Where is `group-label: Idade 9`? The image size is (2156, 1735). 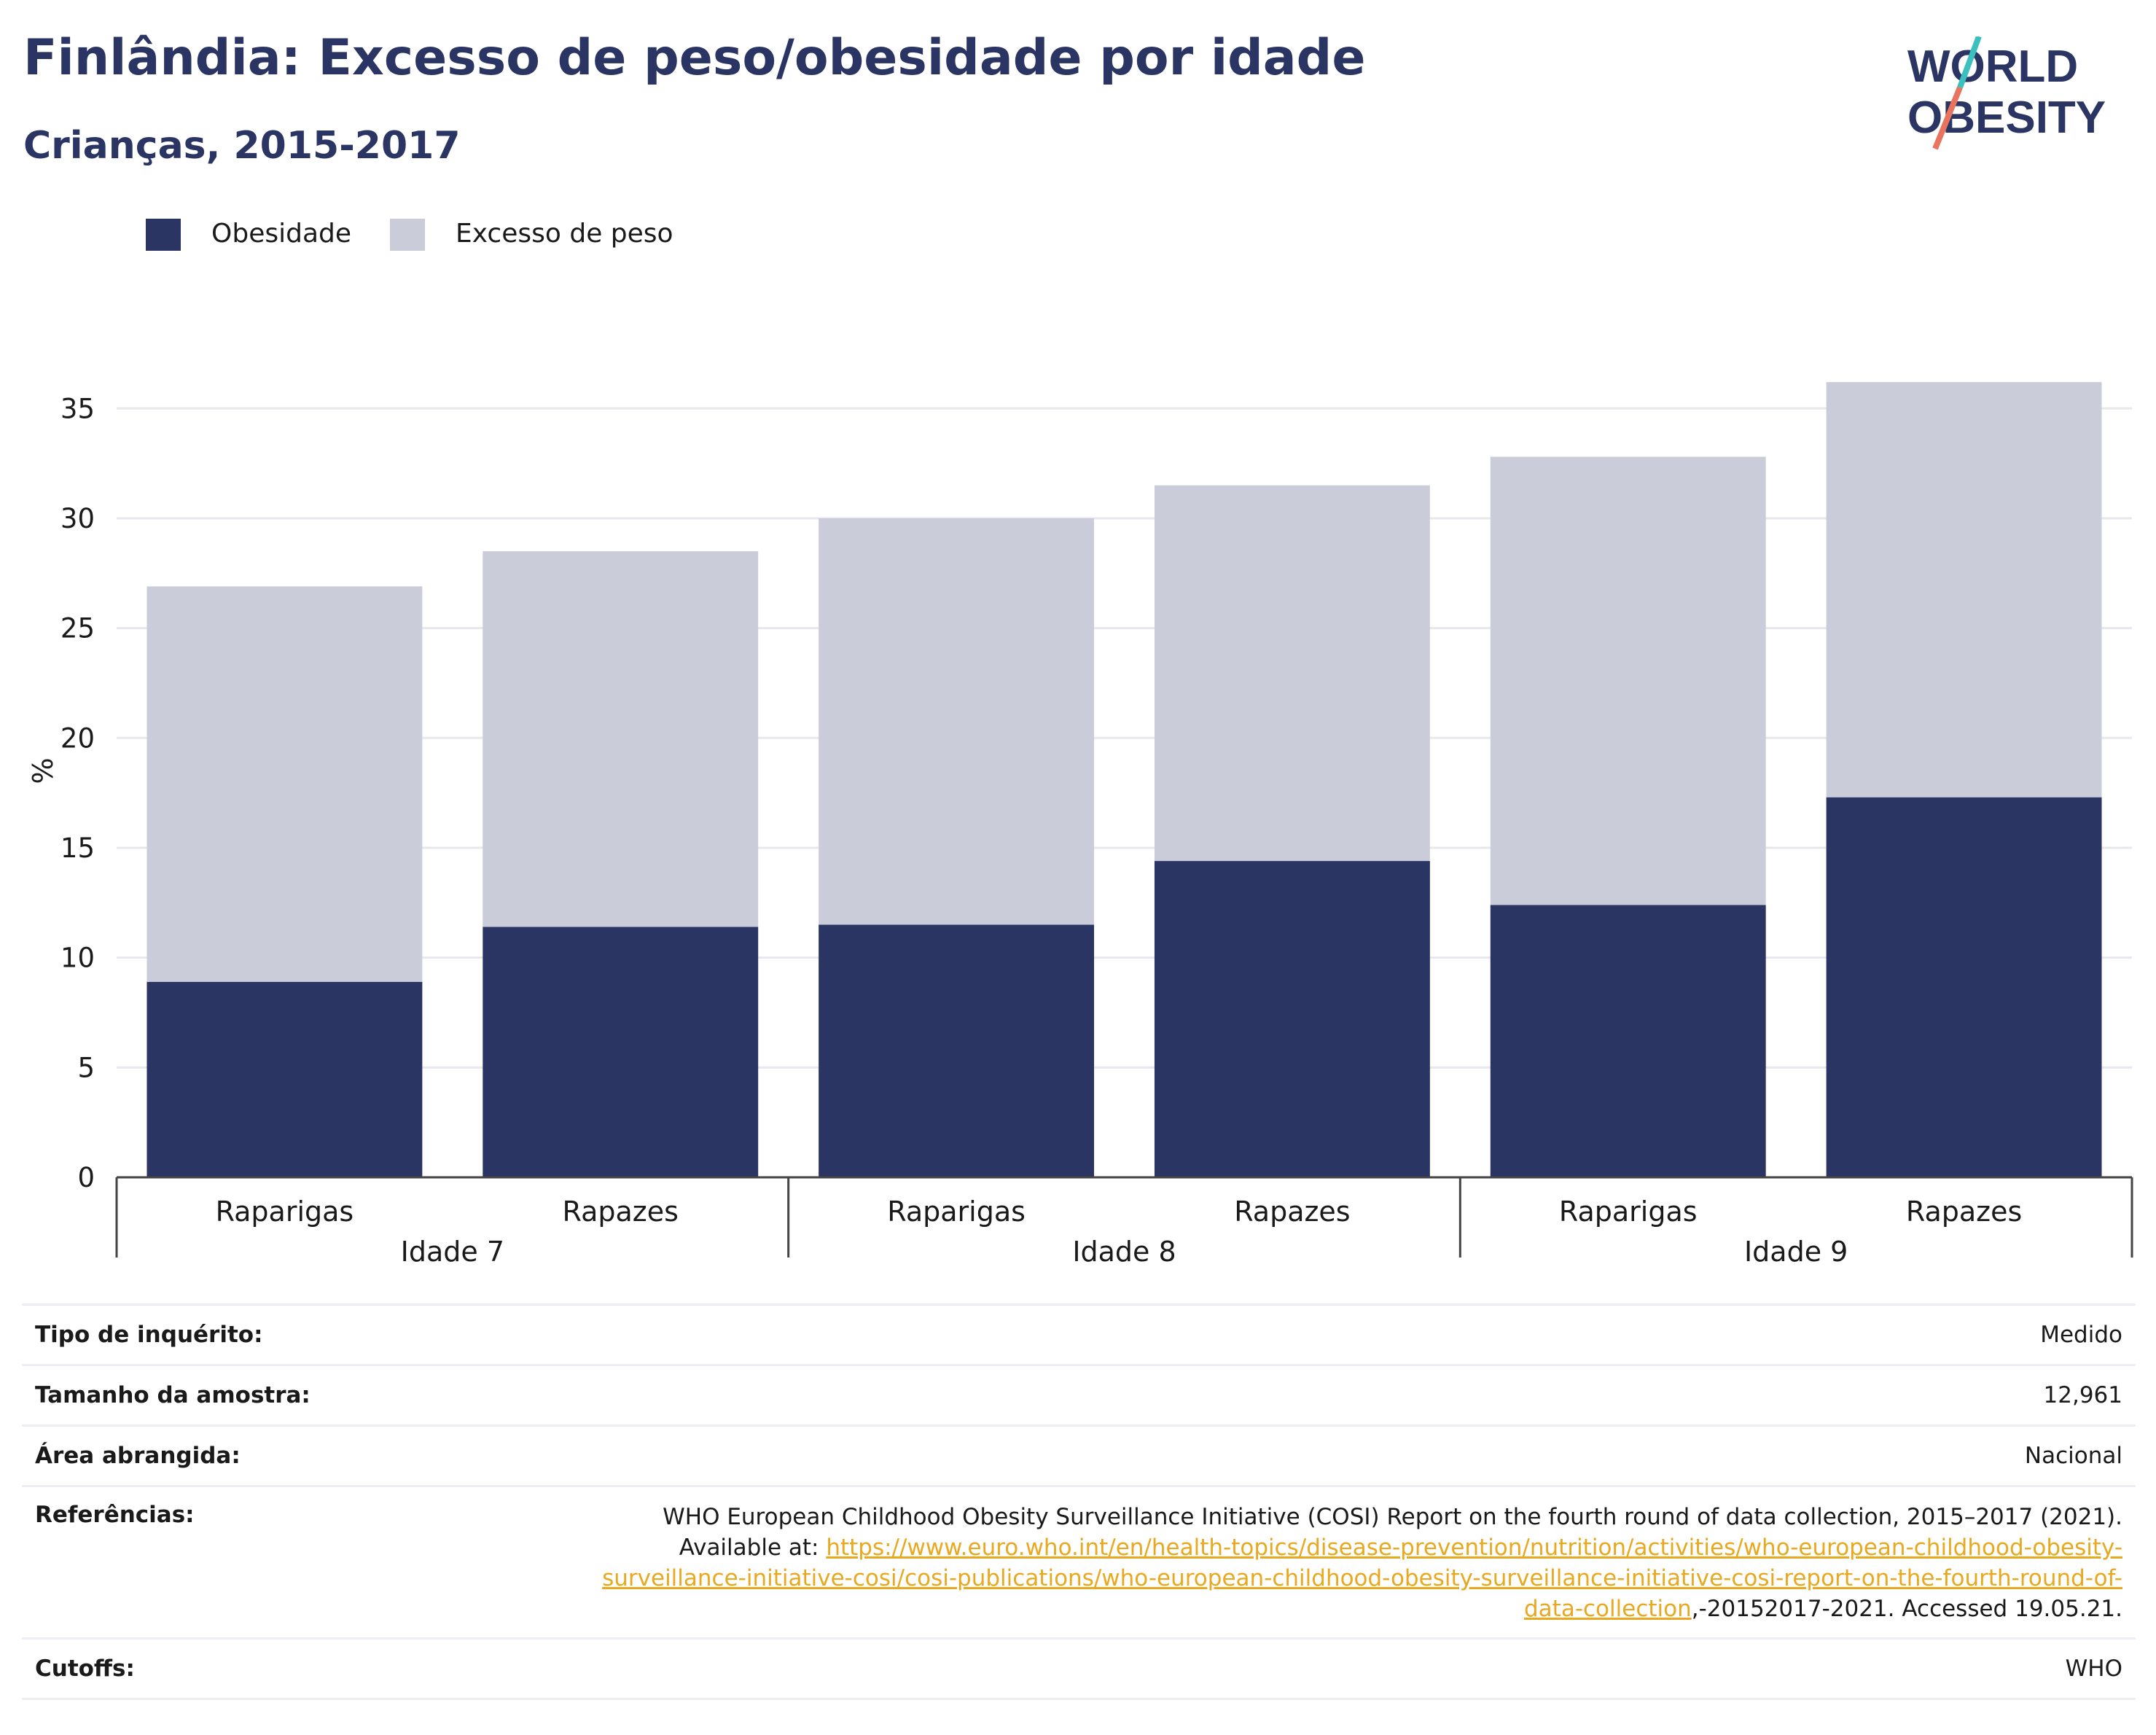 group-label: Idade 9 is located at coordinates (1796, 1252).